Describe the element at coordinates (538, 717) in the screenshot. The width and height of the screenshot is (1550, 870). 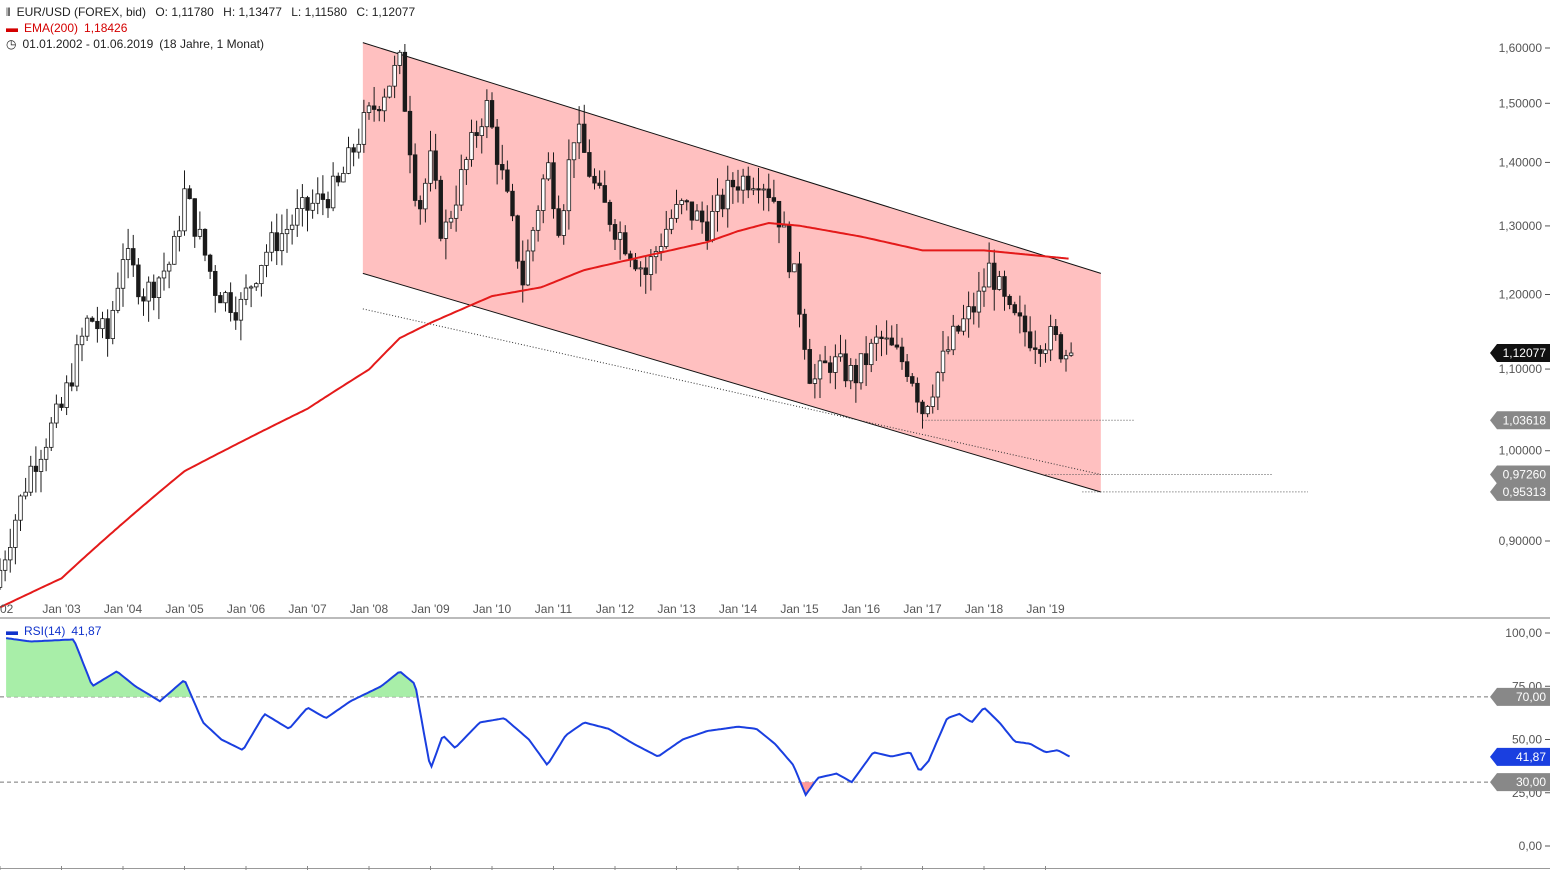
I see `rsi-line` at that location.